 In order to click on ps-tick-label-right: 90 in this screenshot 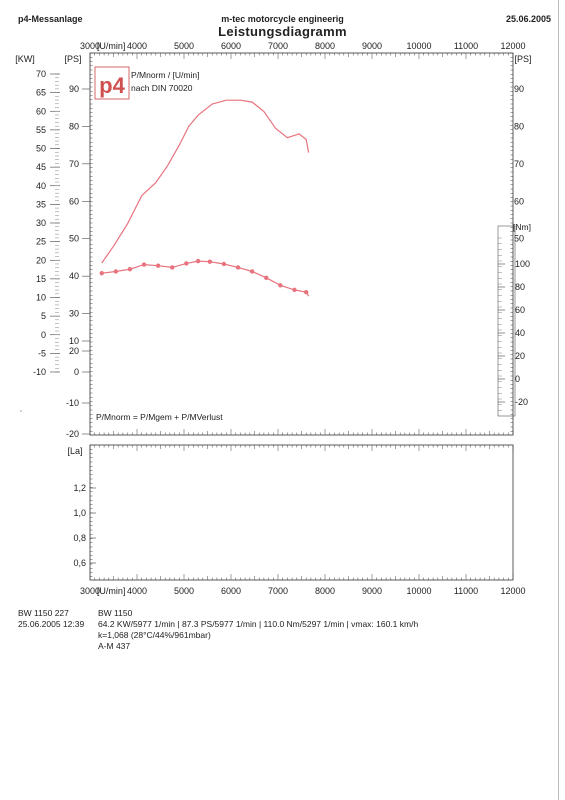, I will do `click(519, 89)`.